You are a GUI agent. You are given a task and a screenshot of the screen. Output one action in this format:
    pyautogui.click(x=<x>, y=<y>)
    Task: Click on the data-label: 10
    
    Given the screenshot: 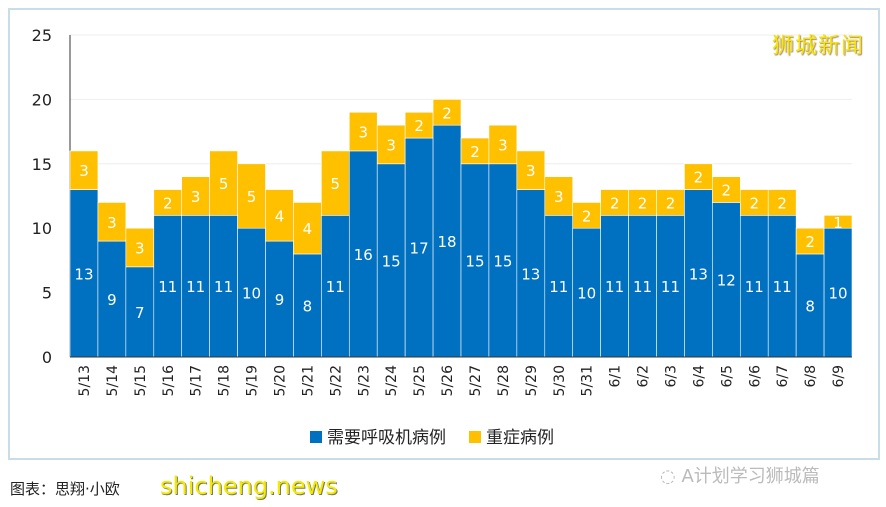 What is the action you would take?
    pyautogui.click(x=837, y=294)
    